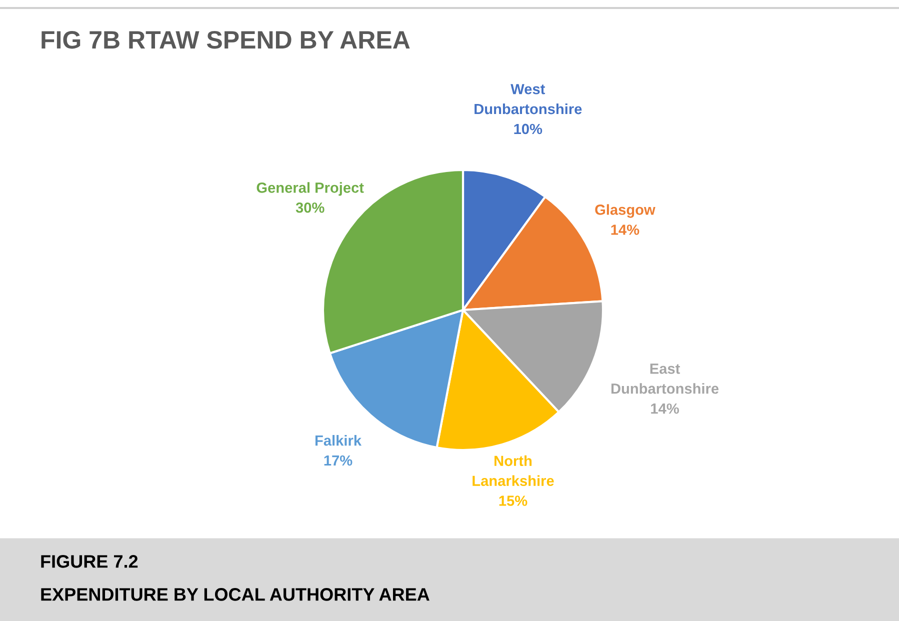 The width and height of the screenshot is (899, 621). What do you see at coordinates (625, 211) in the screenshot?
I see `slice-label: Glasgow` at bounding box center [625, 211].